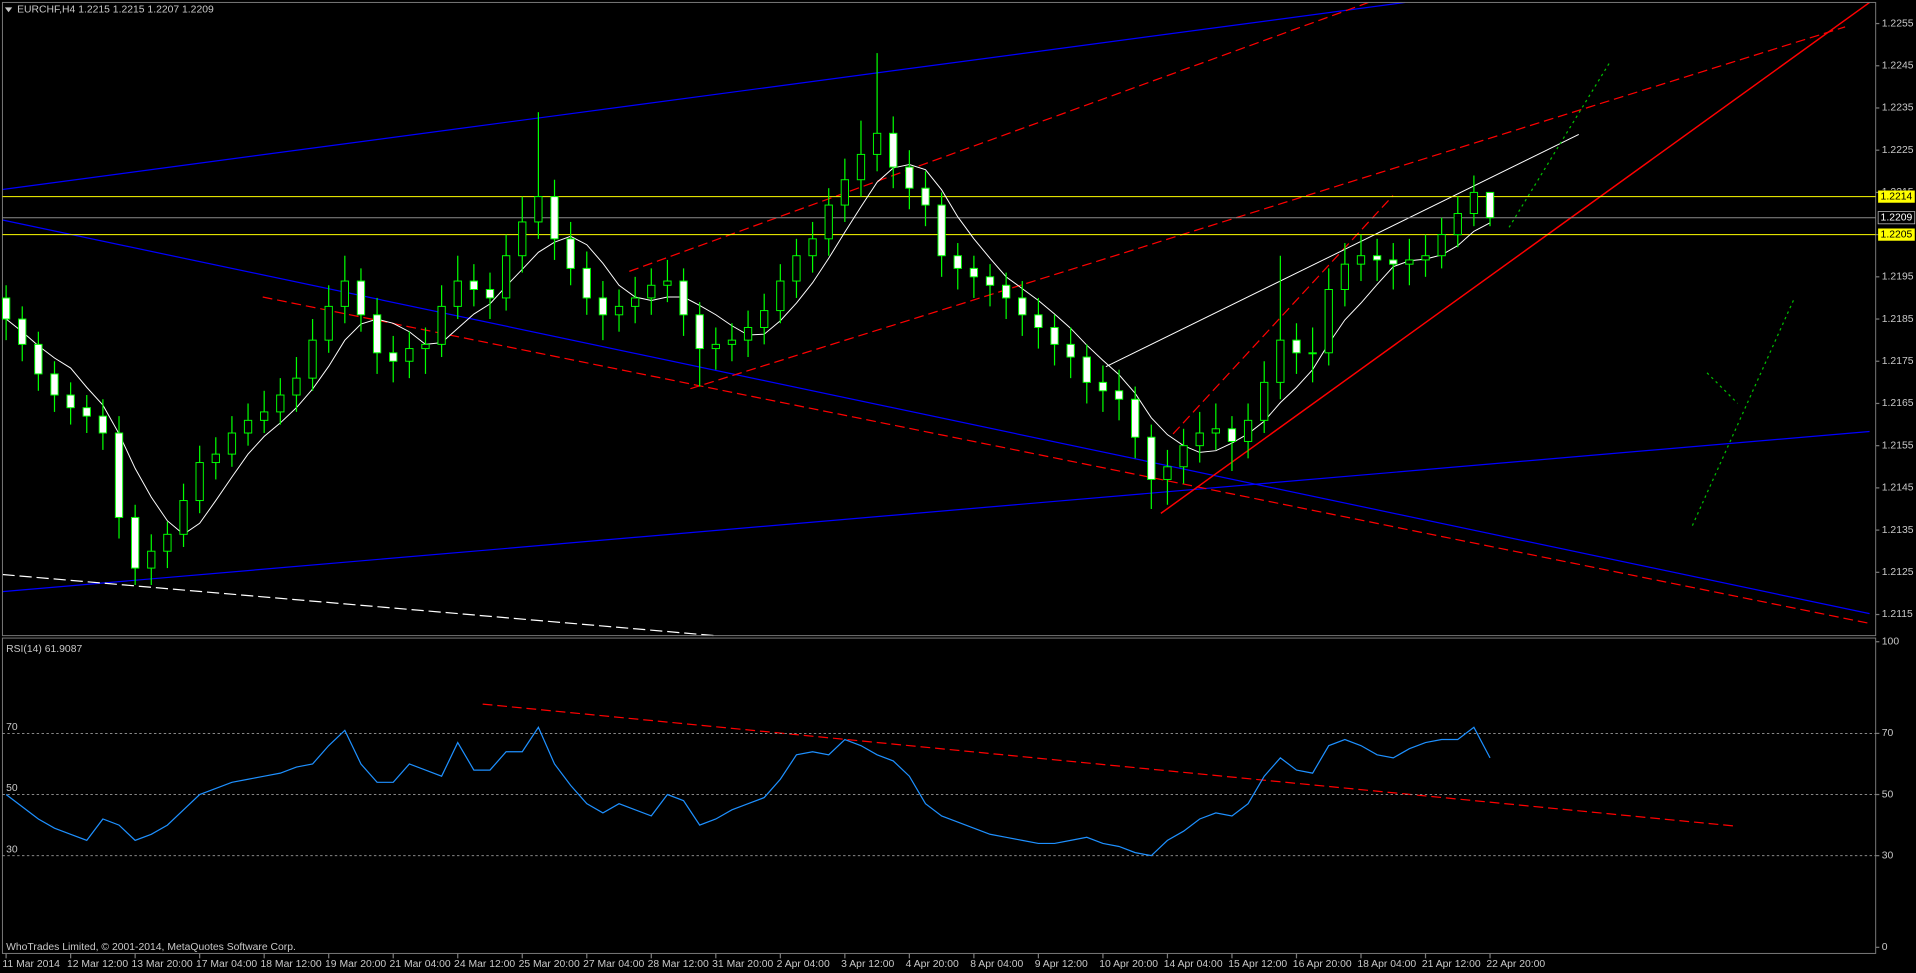 Image resolution: width=1916 pixels, height=973 pixels. Describe the element at coordinates (1888, 794) in the screenshot. I see `rsi-y-tick-label: 50` at that location.